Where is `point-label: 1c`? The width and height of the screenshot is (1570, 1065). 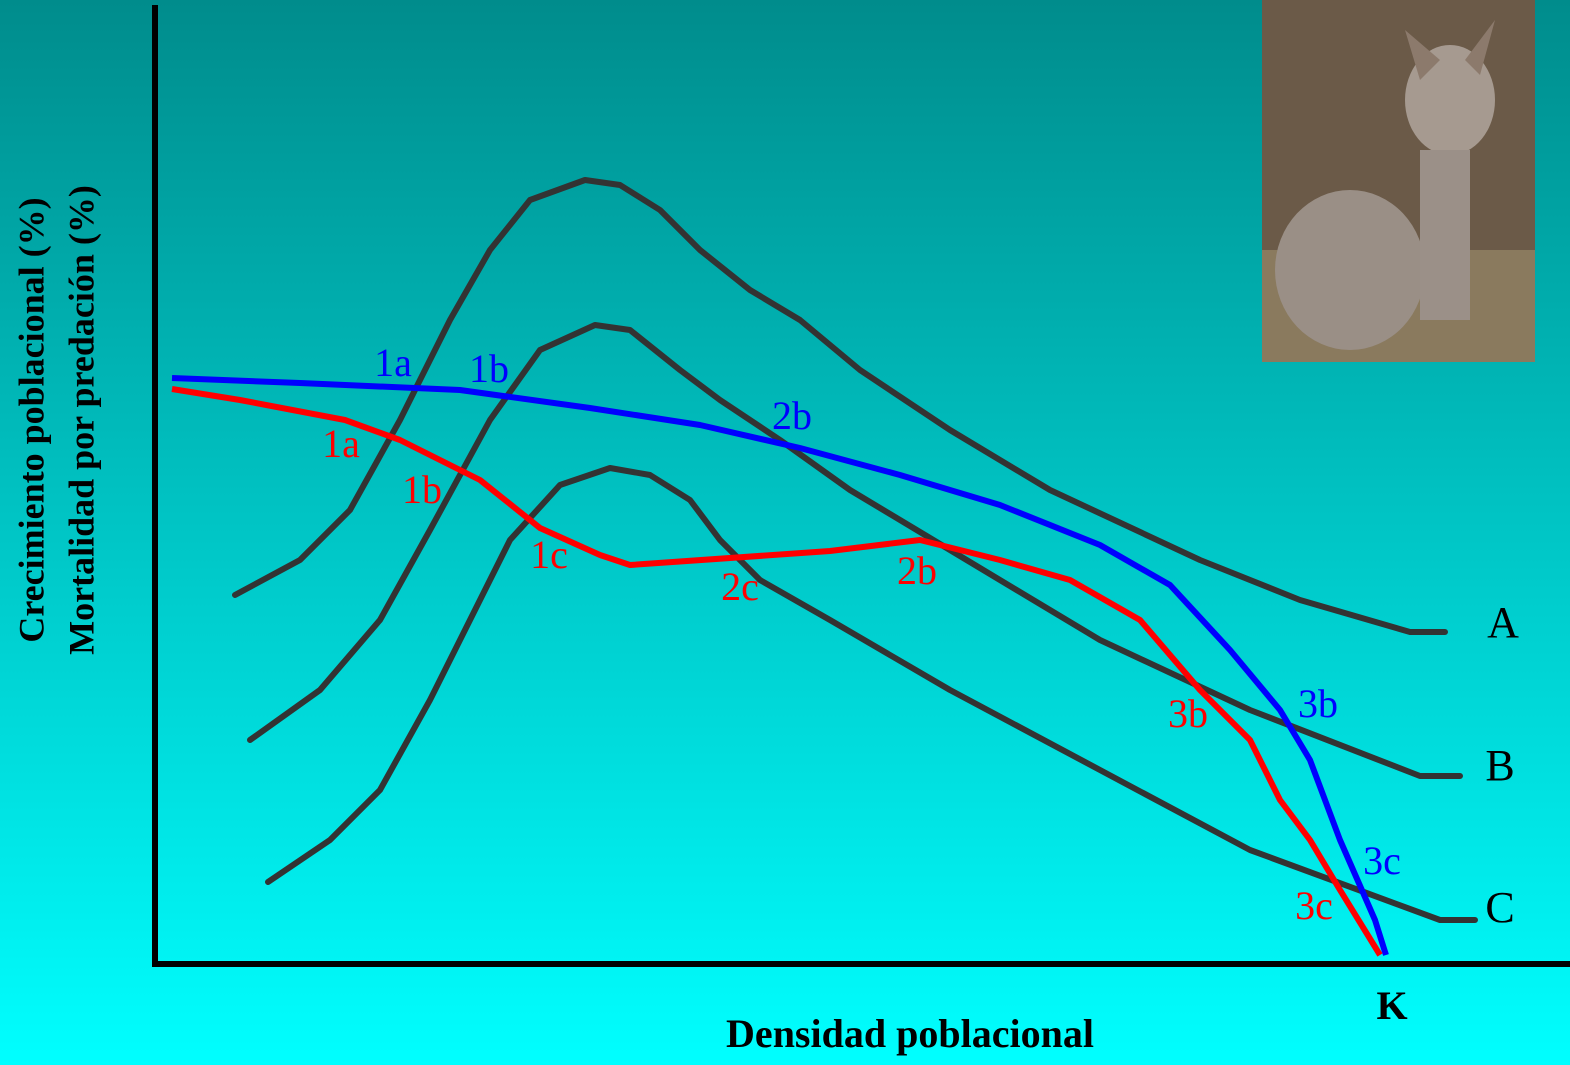
point-label: 1c is located at coordinates (549, 554).